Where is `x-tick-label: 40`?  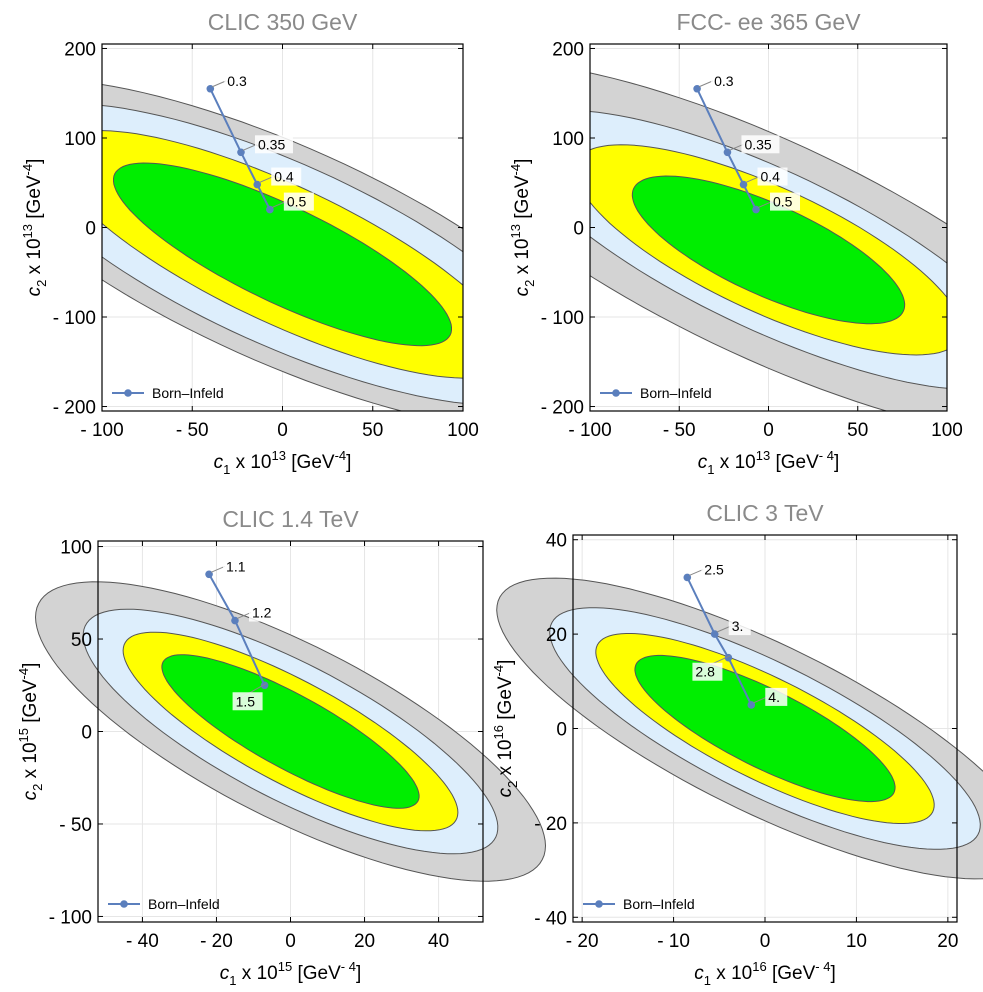
x-tick-label: 40 is located at coordinates (438, 941).